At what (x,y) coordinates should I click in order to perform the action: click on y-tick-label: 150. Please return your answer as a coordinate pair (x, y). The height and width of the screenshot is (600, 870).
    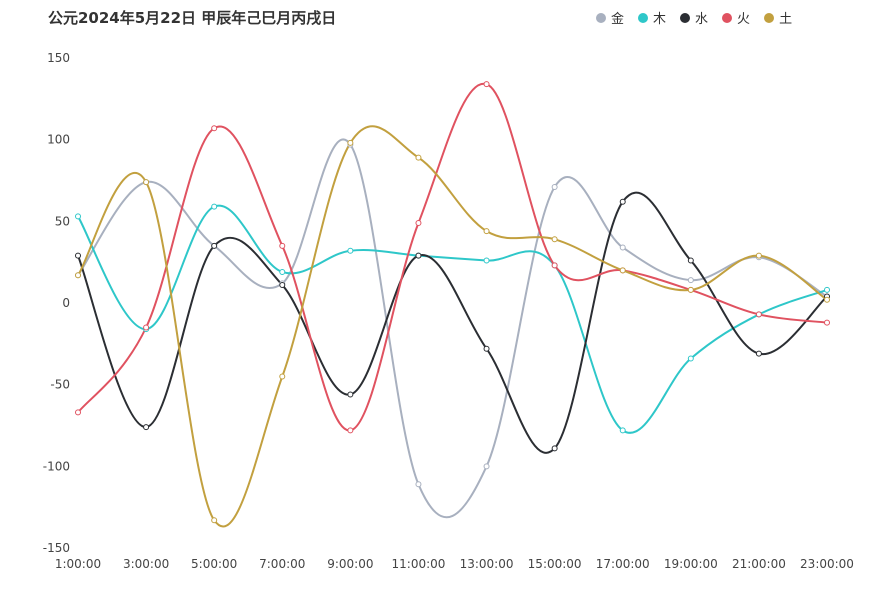
    Looking at the image, I should click on (58, 58).